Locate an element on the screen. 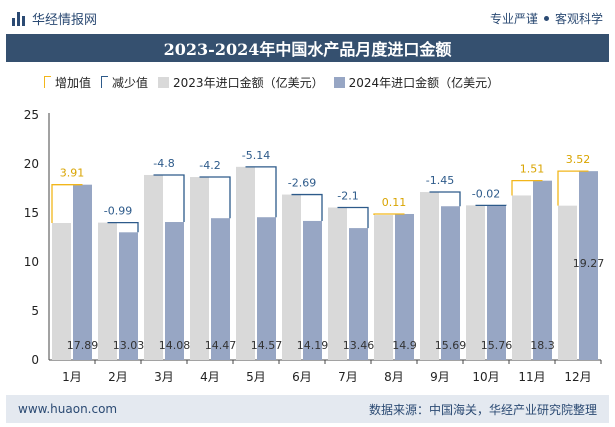 The image size is (615, 427). change-label: 3.52 is located at coordinates (578, 159).